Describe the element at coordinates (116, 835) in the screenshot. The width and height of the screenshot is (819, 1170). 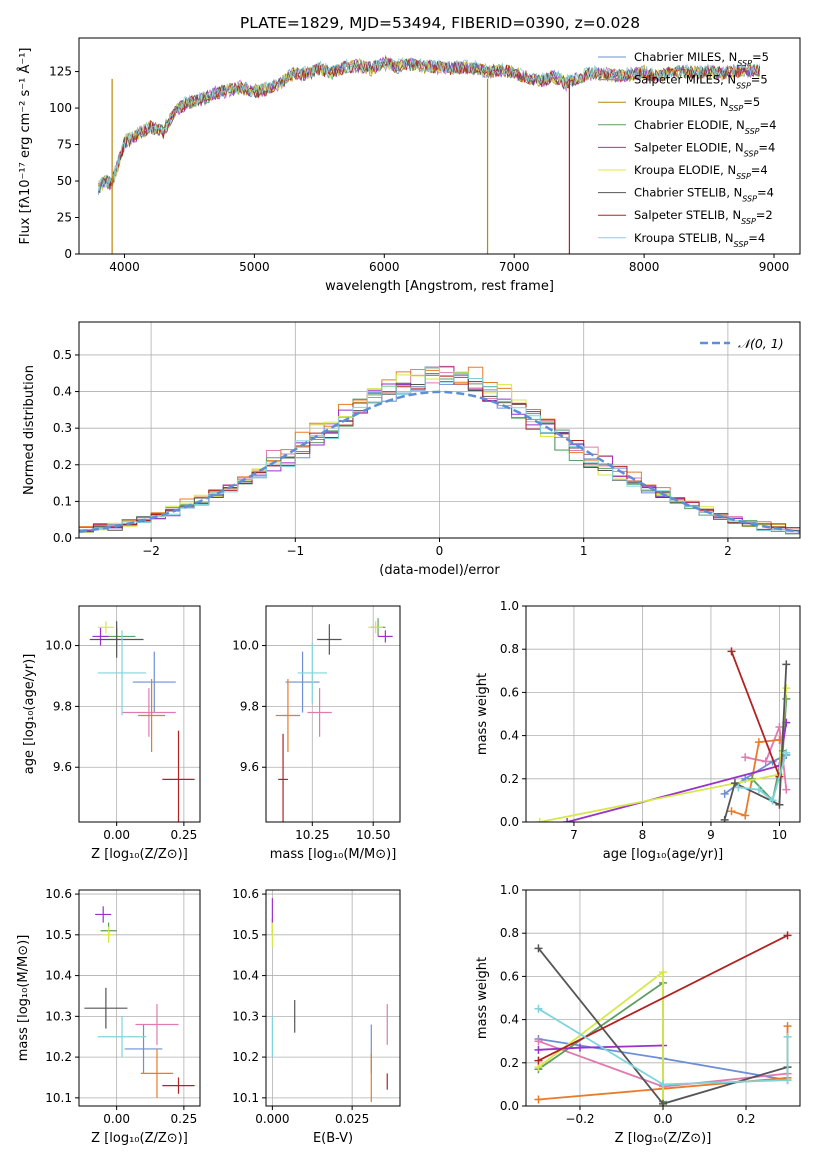
I see `x-tick-label: 0.00` at that location.